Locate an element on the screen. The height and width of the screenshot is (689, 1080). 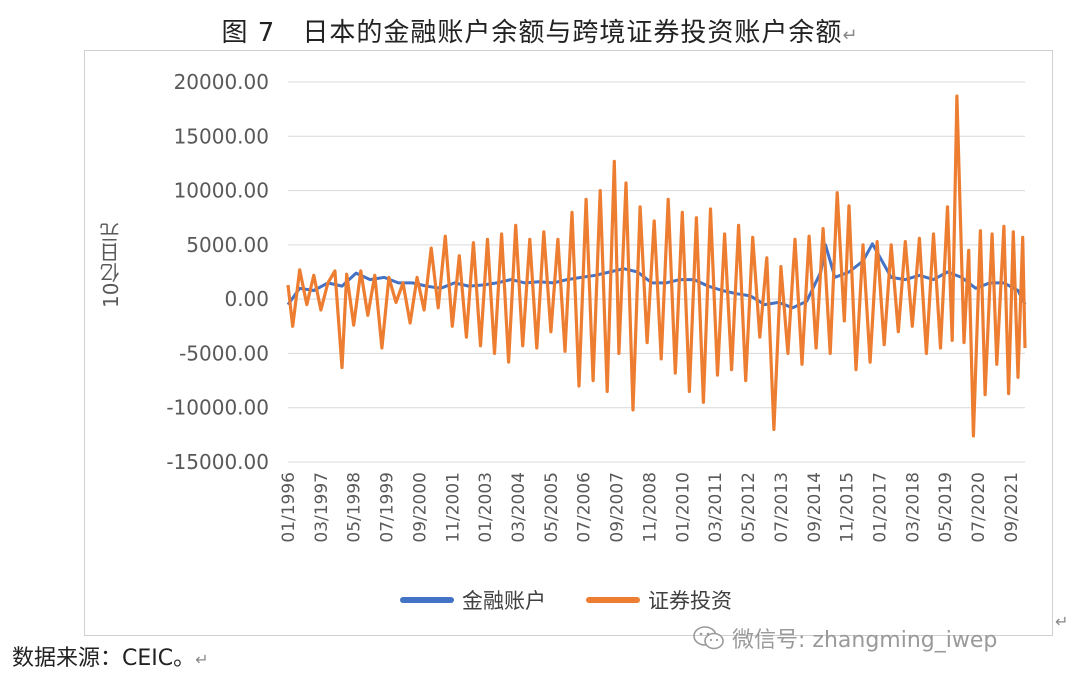
x-tick-label: 09/2000 is located at coordinates (420, 507).